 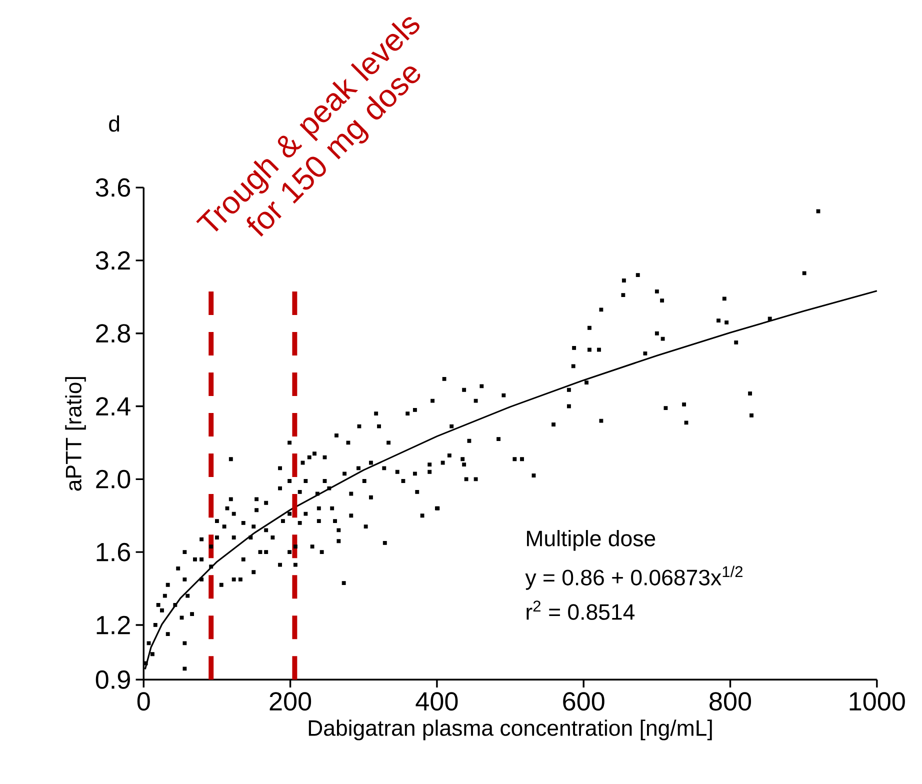 I want to click on y-tick-label: 2.8, so click(x=113, y=333).